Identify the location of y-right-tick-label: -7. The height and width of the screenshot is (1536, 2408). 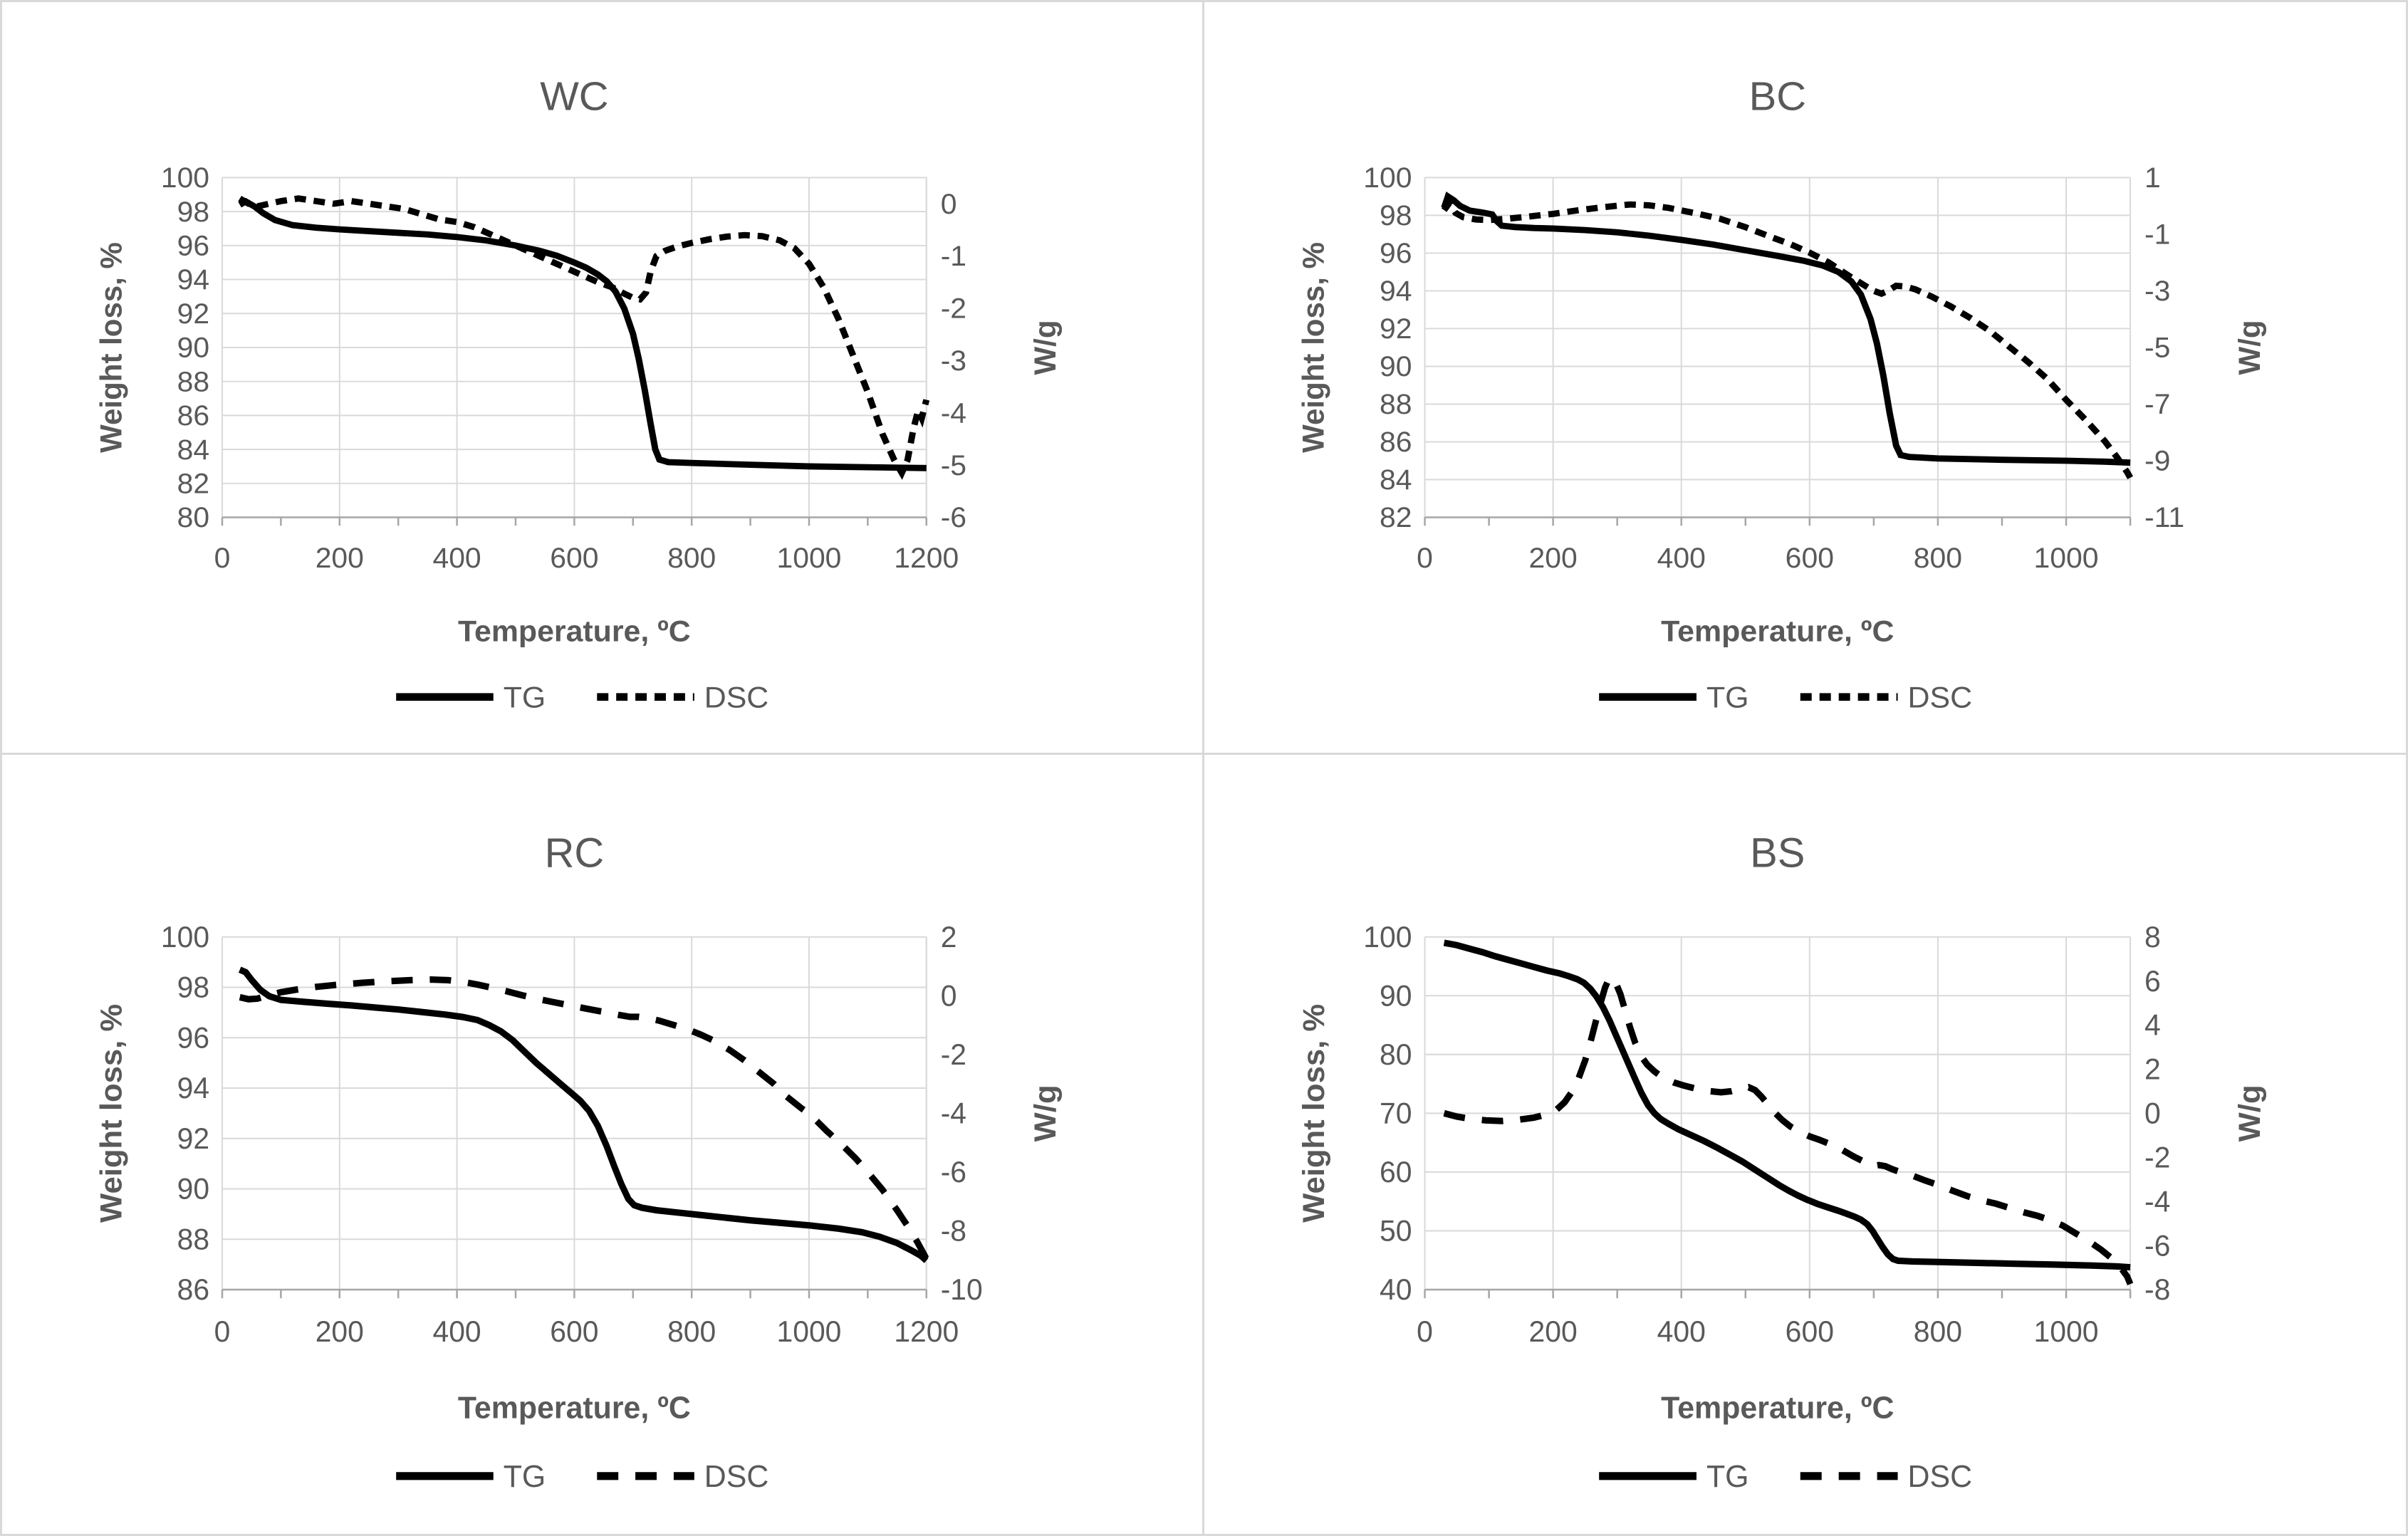
(2157, 404).